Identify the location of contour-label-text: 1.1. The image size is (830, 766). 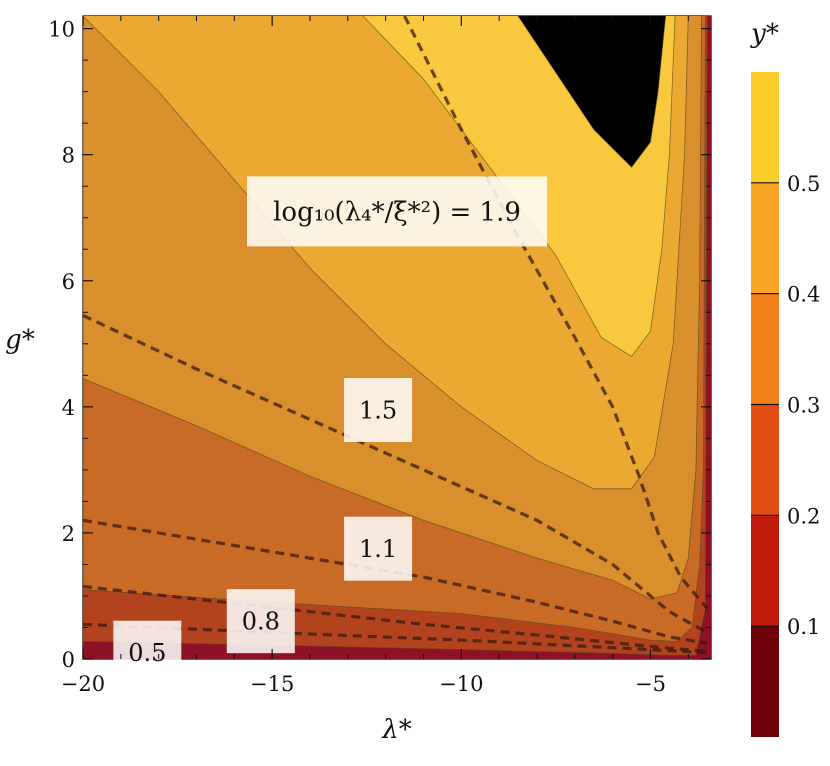
(378, 549).